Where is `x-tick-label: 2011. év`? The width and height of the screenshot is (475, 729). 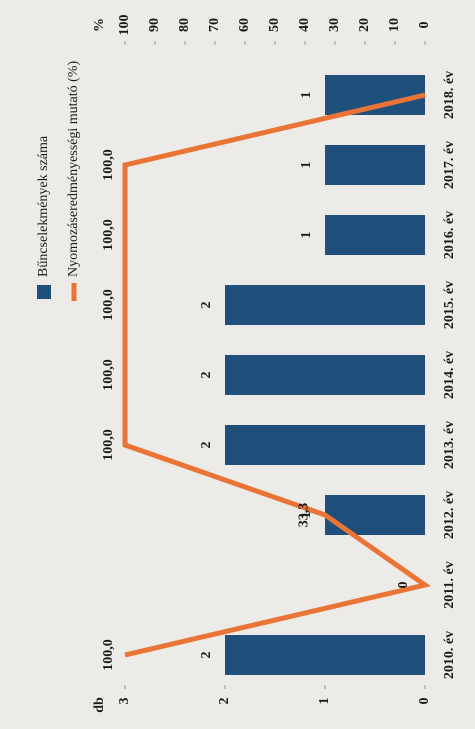
x-tick-label: 2011. év is located at coordinates (449, 584).